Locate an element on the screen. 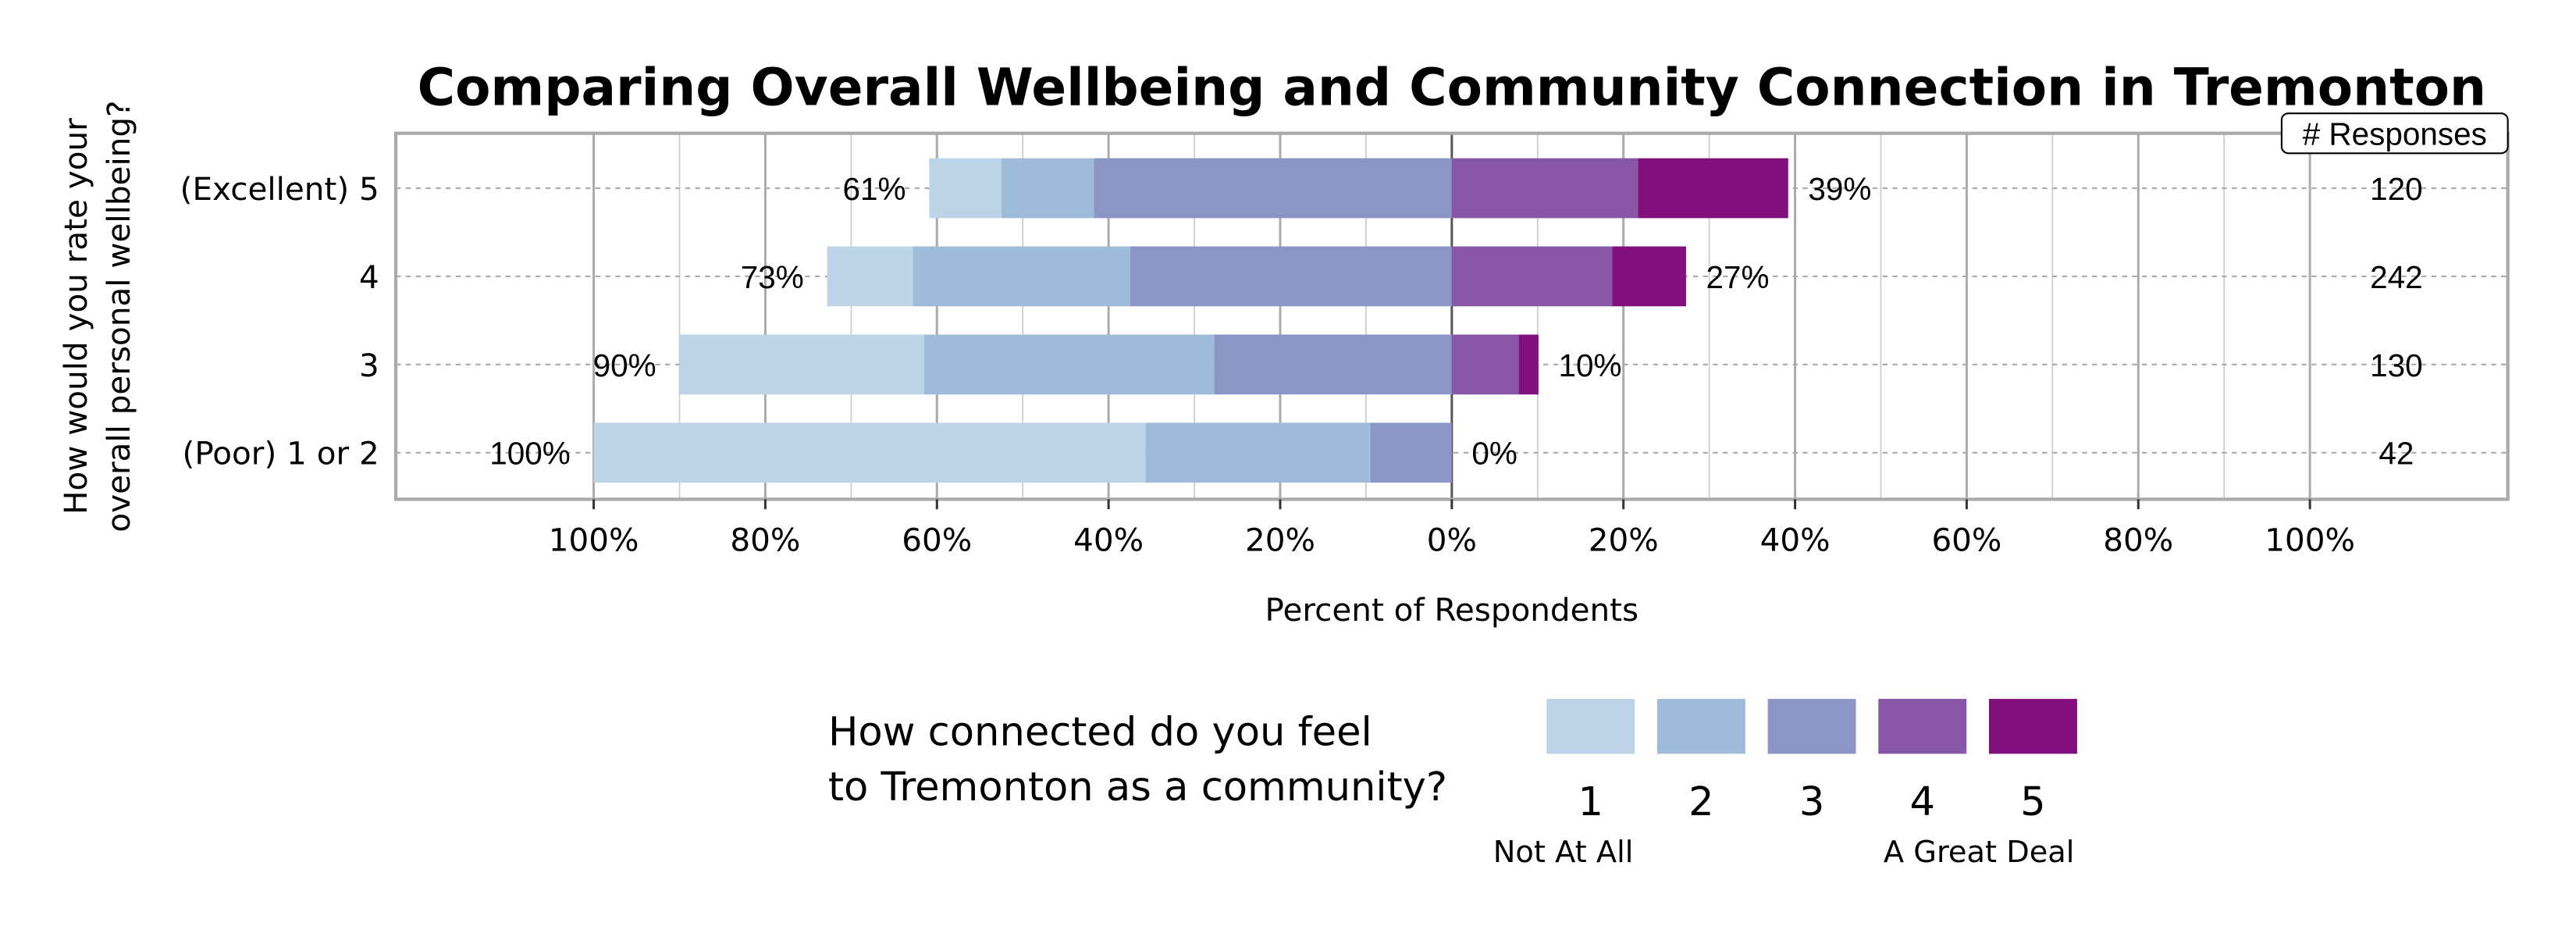 The width and height of the screenshot is (2576, 937). y-axis-title-line-1: How would you rate your is located at coordinates (75, 316).